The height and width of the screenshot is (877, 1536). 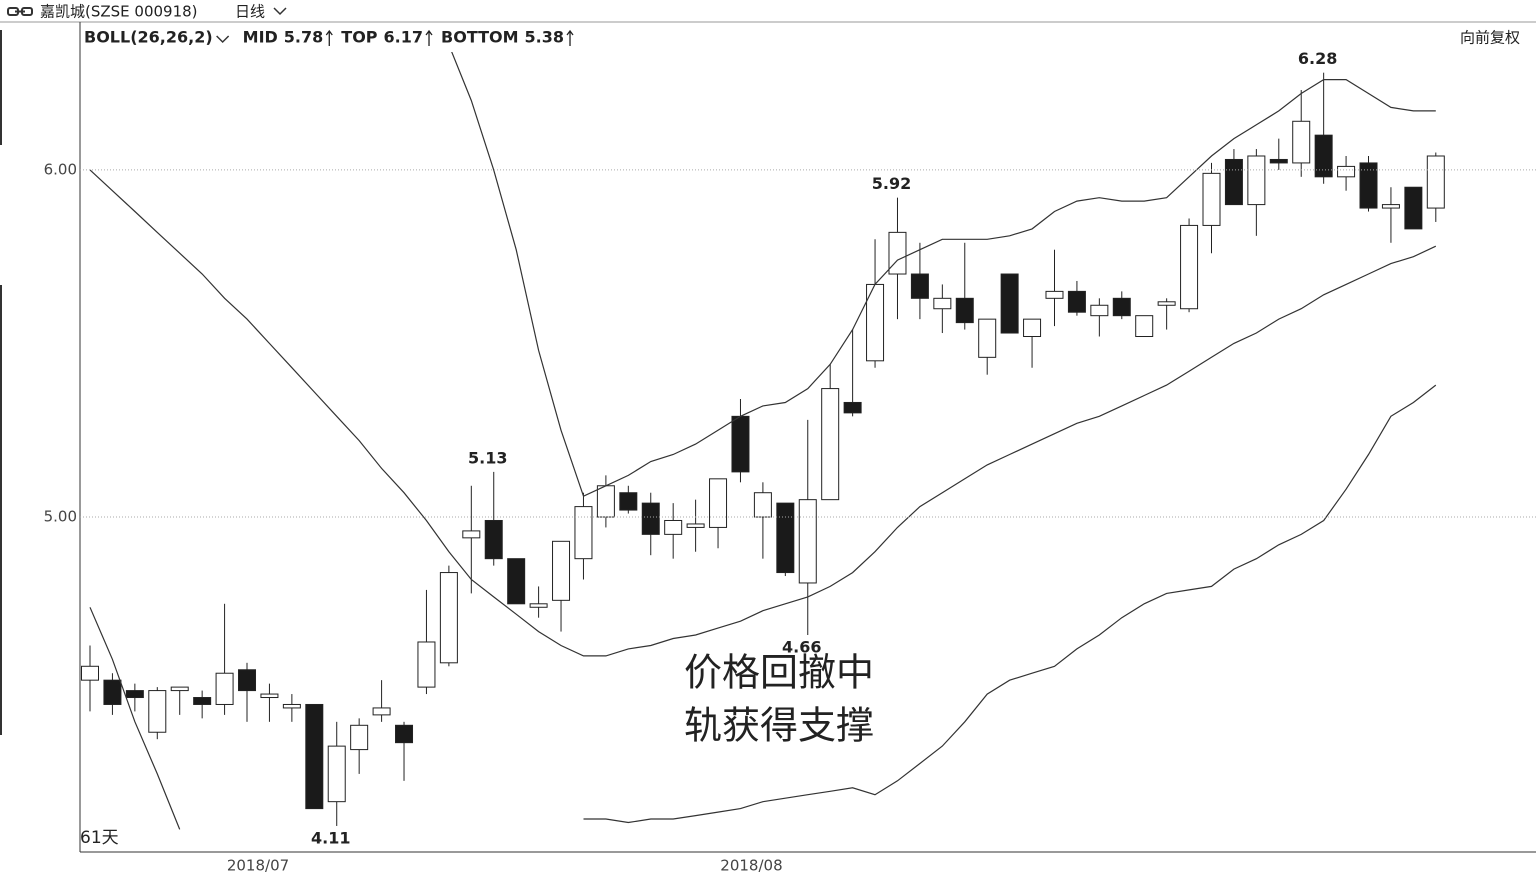 I want to click on link-icon, so click(x=20, y=11).